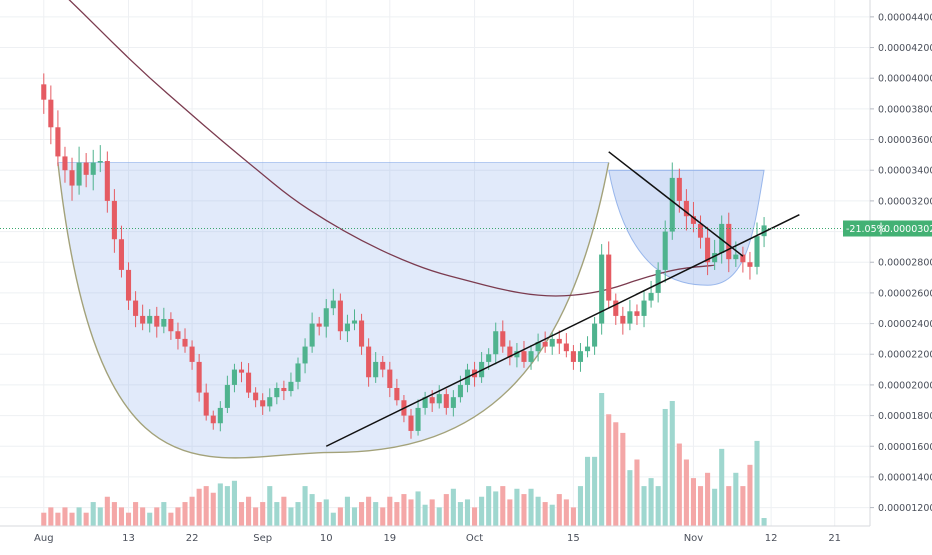  Describe the element at coordinates (834, 538) in the screenshot. I see `x-tick-label: 21` at that location.